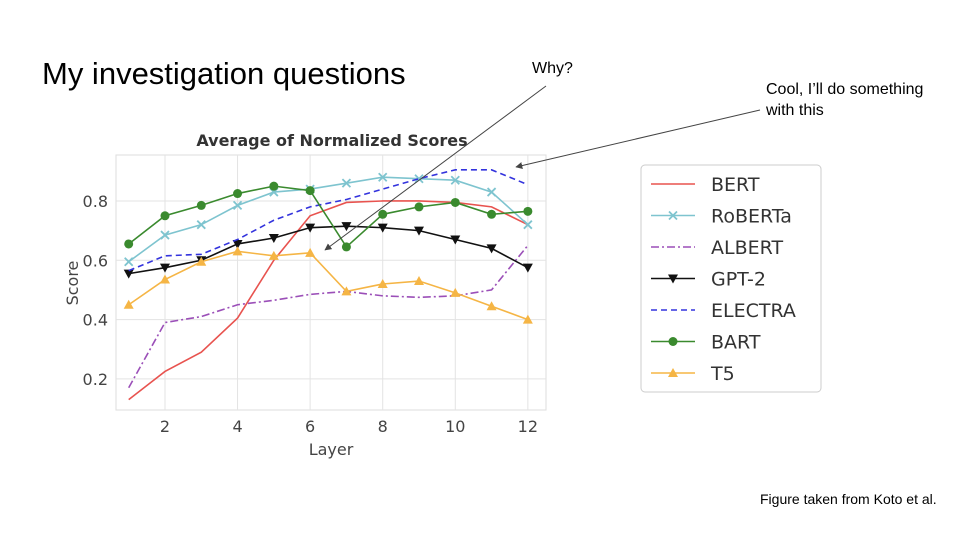  I want to click on x-tick-label: 10, so click(455, 426).